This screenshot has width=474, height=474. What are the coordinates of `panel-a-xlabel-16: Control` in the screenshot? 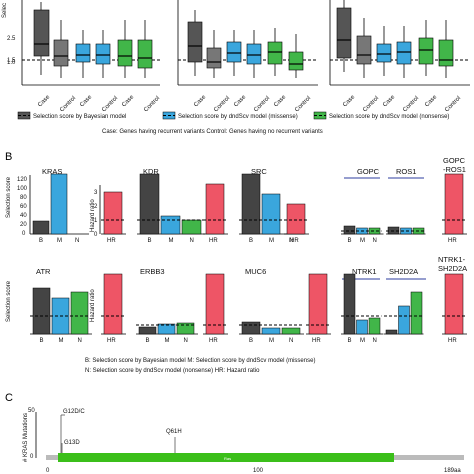 It's located at (411, 104).